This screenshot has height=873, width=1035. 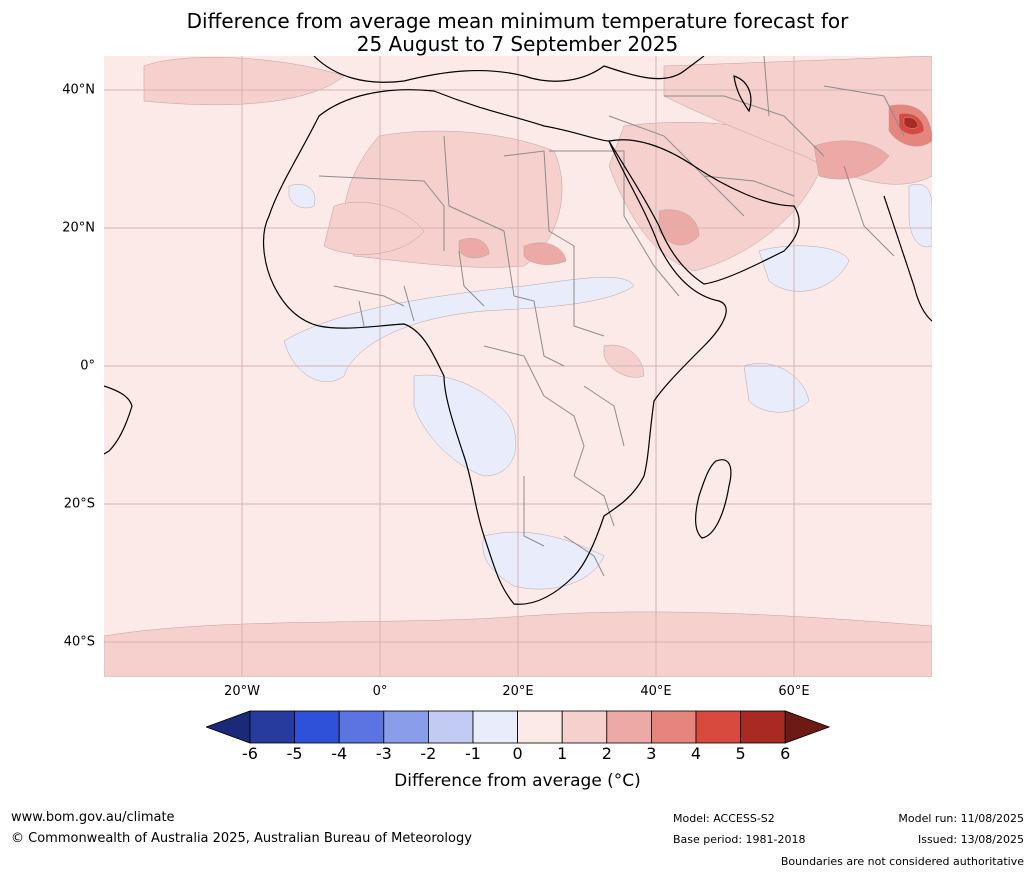 What do you see at coordinates (118, 420) in the screenshot?
I see `south-america-coastline` at bounding box center [118, 420].